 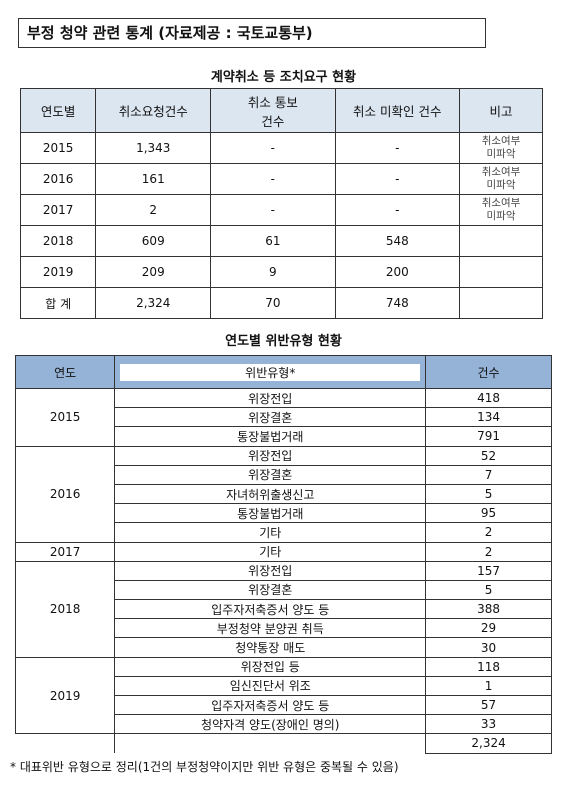 I want to click on header-cell: 취소요청건수, so click(x=153, y=110).